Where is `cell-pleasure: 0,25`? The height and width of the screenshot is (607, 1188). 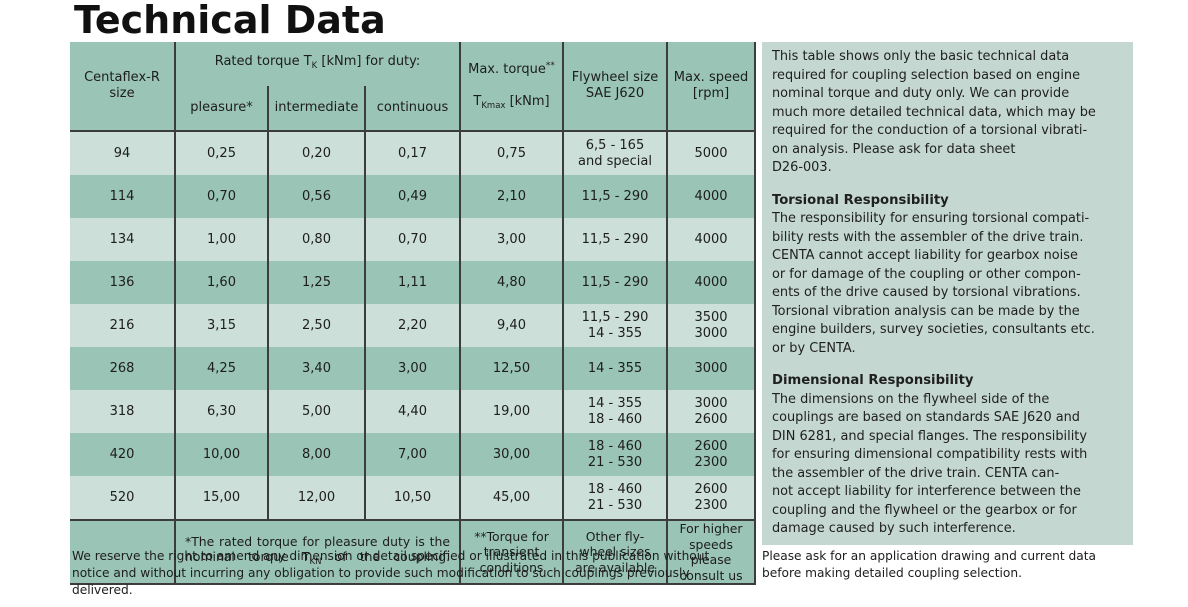
cell-pleasure: 0,25 is located at coordinates (222, 153).